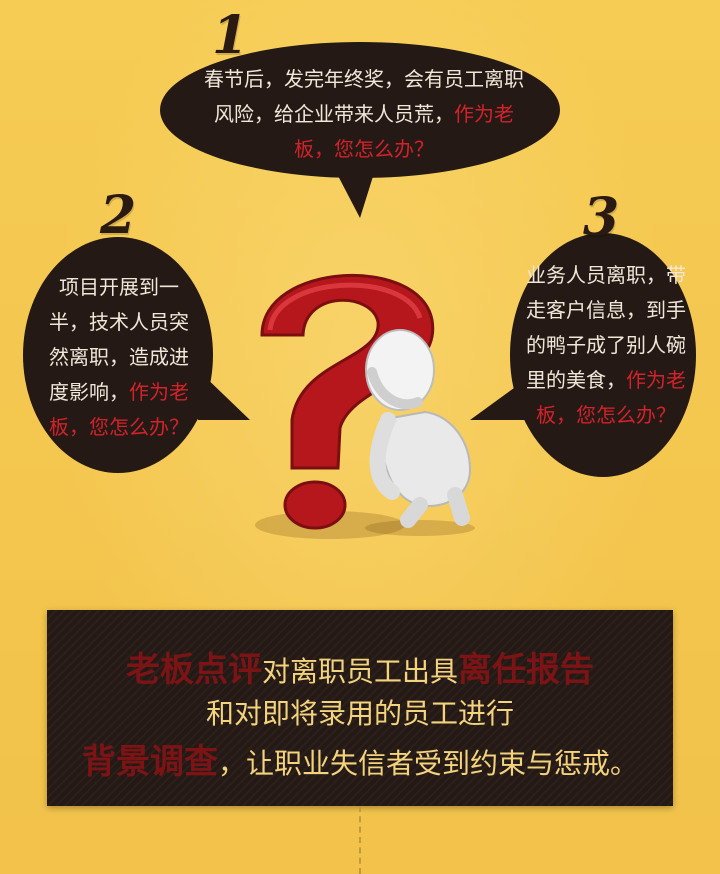 This screenshot has width=720, height=874. Describe the element at coordinates (611, 397) in the screenshot. I see `bubble-text-3-red: 作为老板，您怎么办？` at that location.